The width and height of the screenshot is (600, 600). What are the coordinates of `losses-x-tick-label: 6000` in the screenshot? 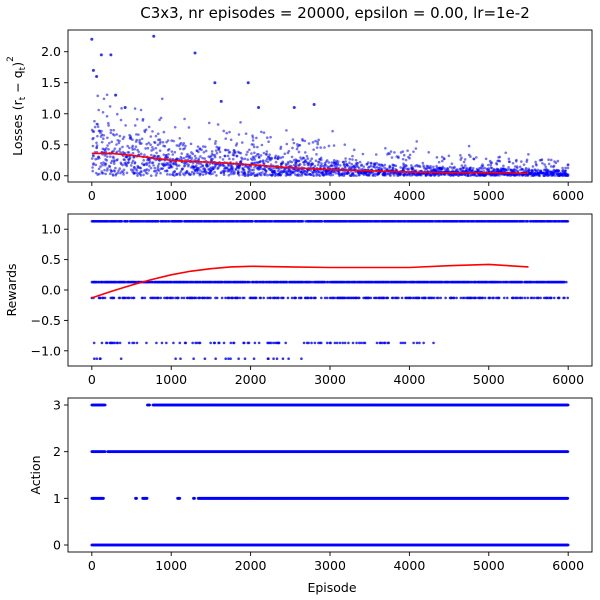 It's located at (568, 195).